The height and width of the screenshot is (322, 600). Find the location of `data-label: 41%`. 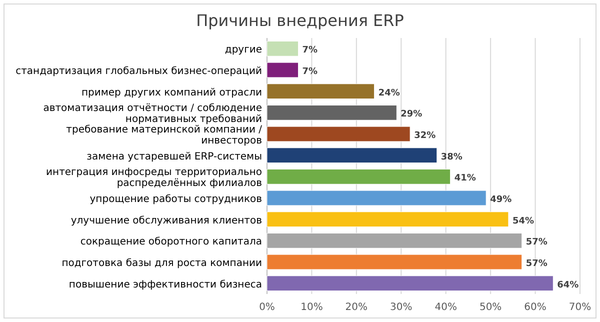

data-label: 41% is located at coordinates (465, 179).